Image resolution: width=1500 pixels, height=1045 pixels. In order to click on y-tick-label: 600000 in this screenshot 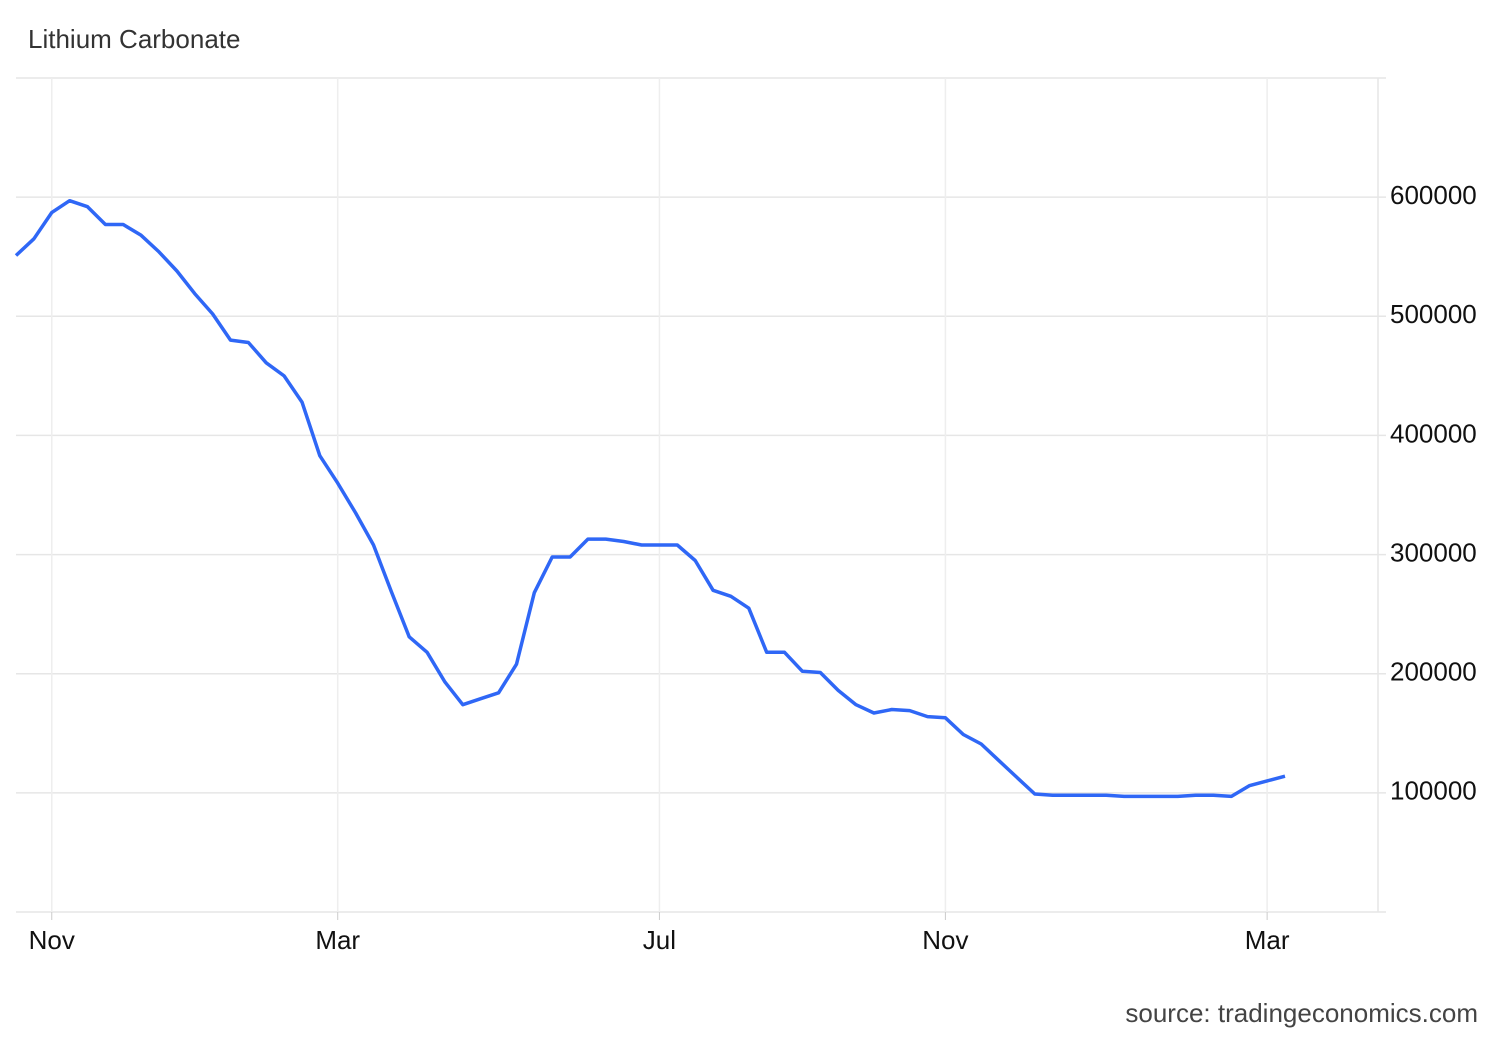, I will do `click(1433, 195)`.